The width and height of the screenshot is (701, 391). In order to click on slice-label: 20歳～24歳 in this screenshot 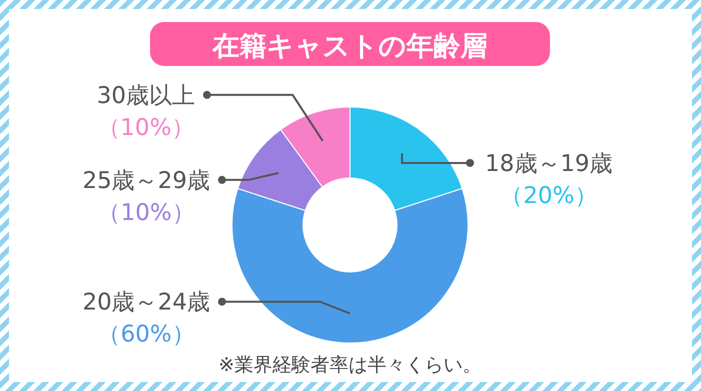, I will do `click(146, 303)`.